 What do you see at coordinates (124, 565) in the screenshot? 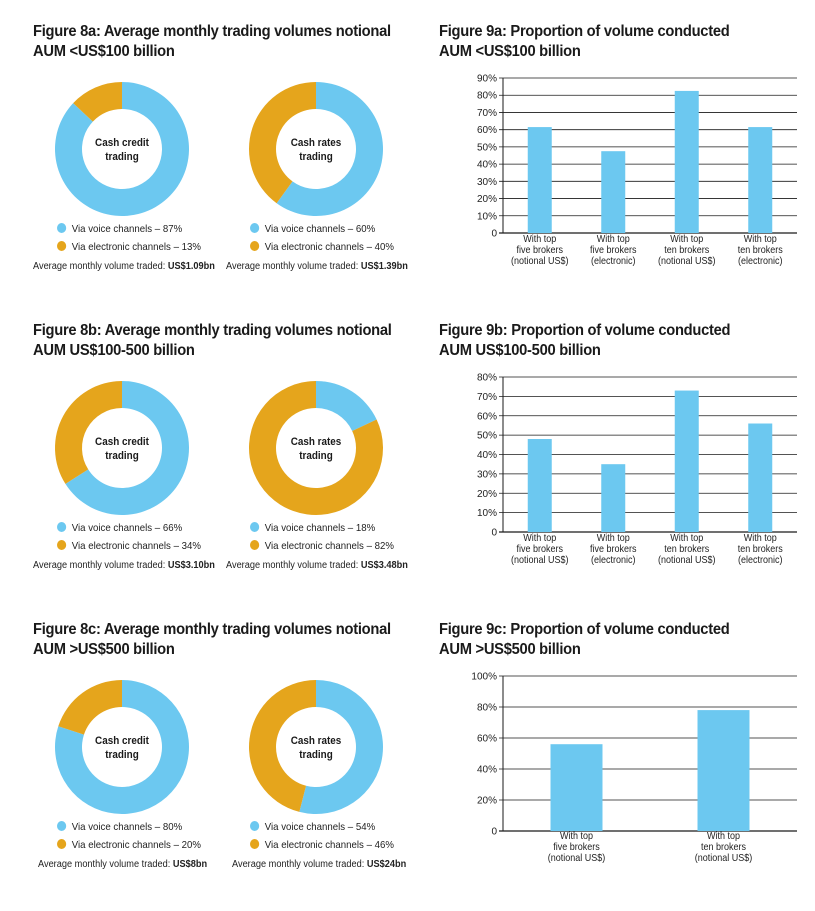
I see `average-volume: Average monthly volume traded: US$3.10bn` at bounding box center [124, 565].